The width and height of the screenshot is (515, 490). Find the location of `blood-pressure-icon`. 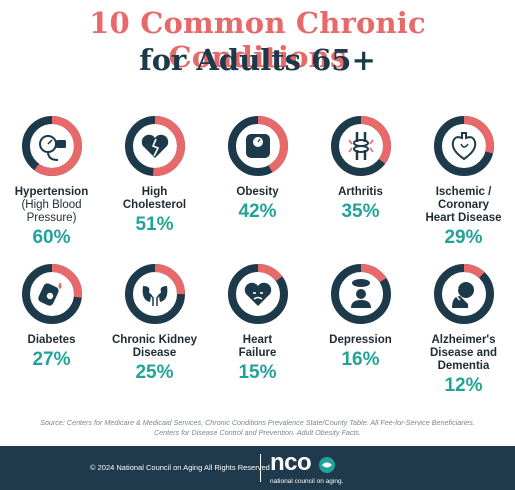

blood-pressure-icon is located at coordinates (52, 148).